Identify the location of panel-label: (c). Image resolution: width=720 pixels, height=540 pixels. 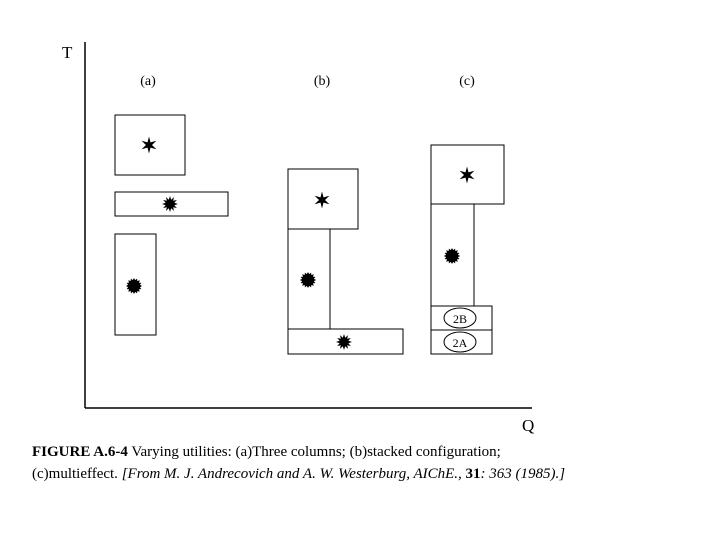
(467, 81).